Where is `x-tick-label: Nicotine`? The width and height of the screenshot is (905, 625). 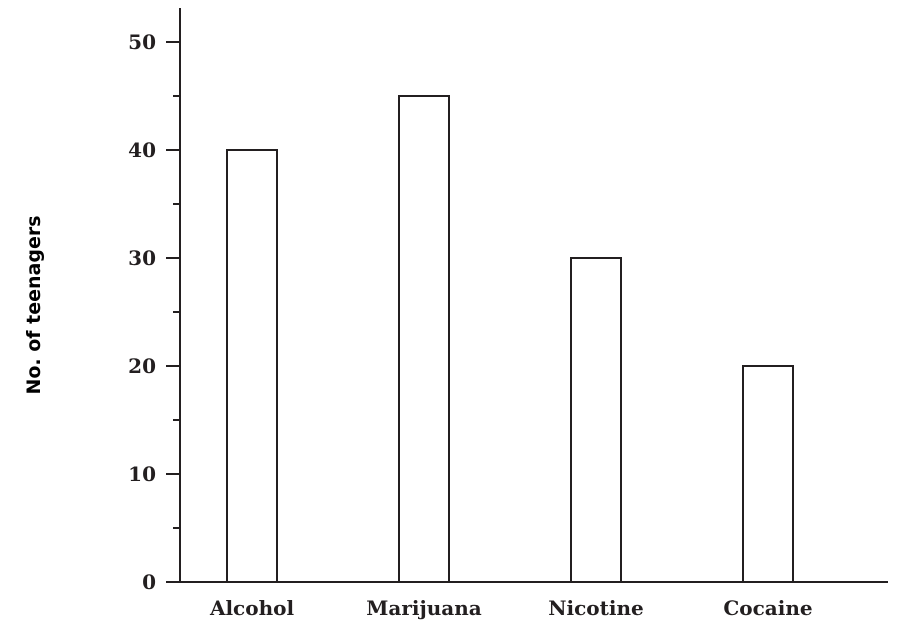 x-tick-label: Nicotine is located at coordinates (596, 608).